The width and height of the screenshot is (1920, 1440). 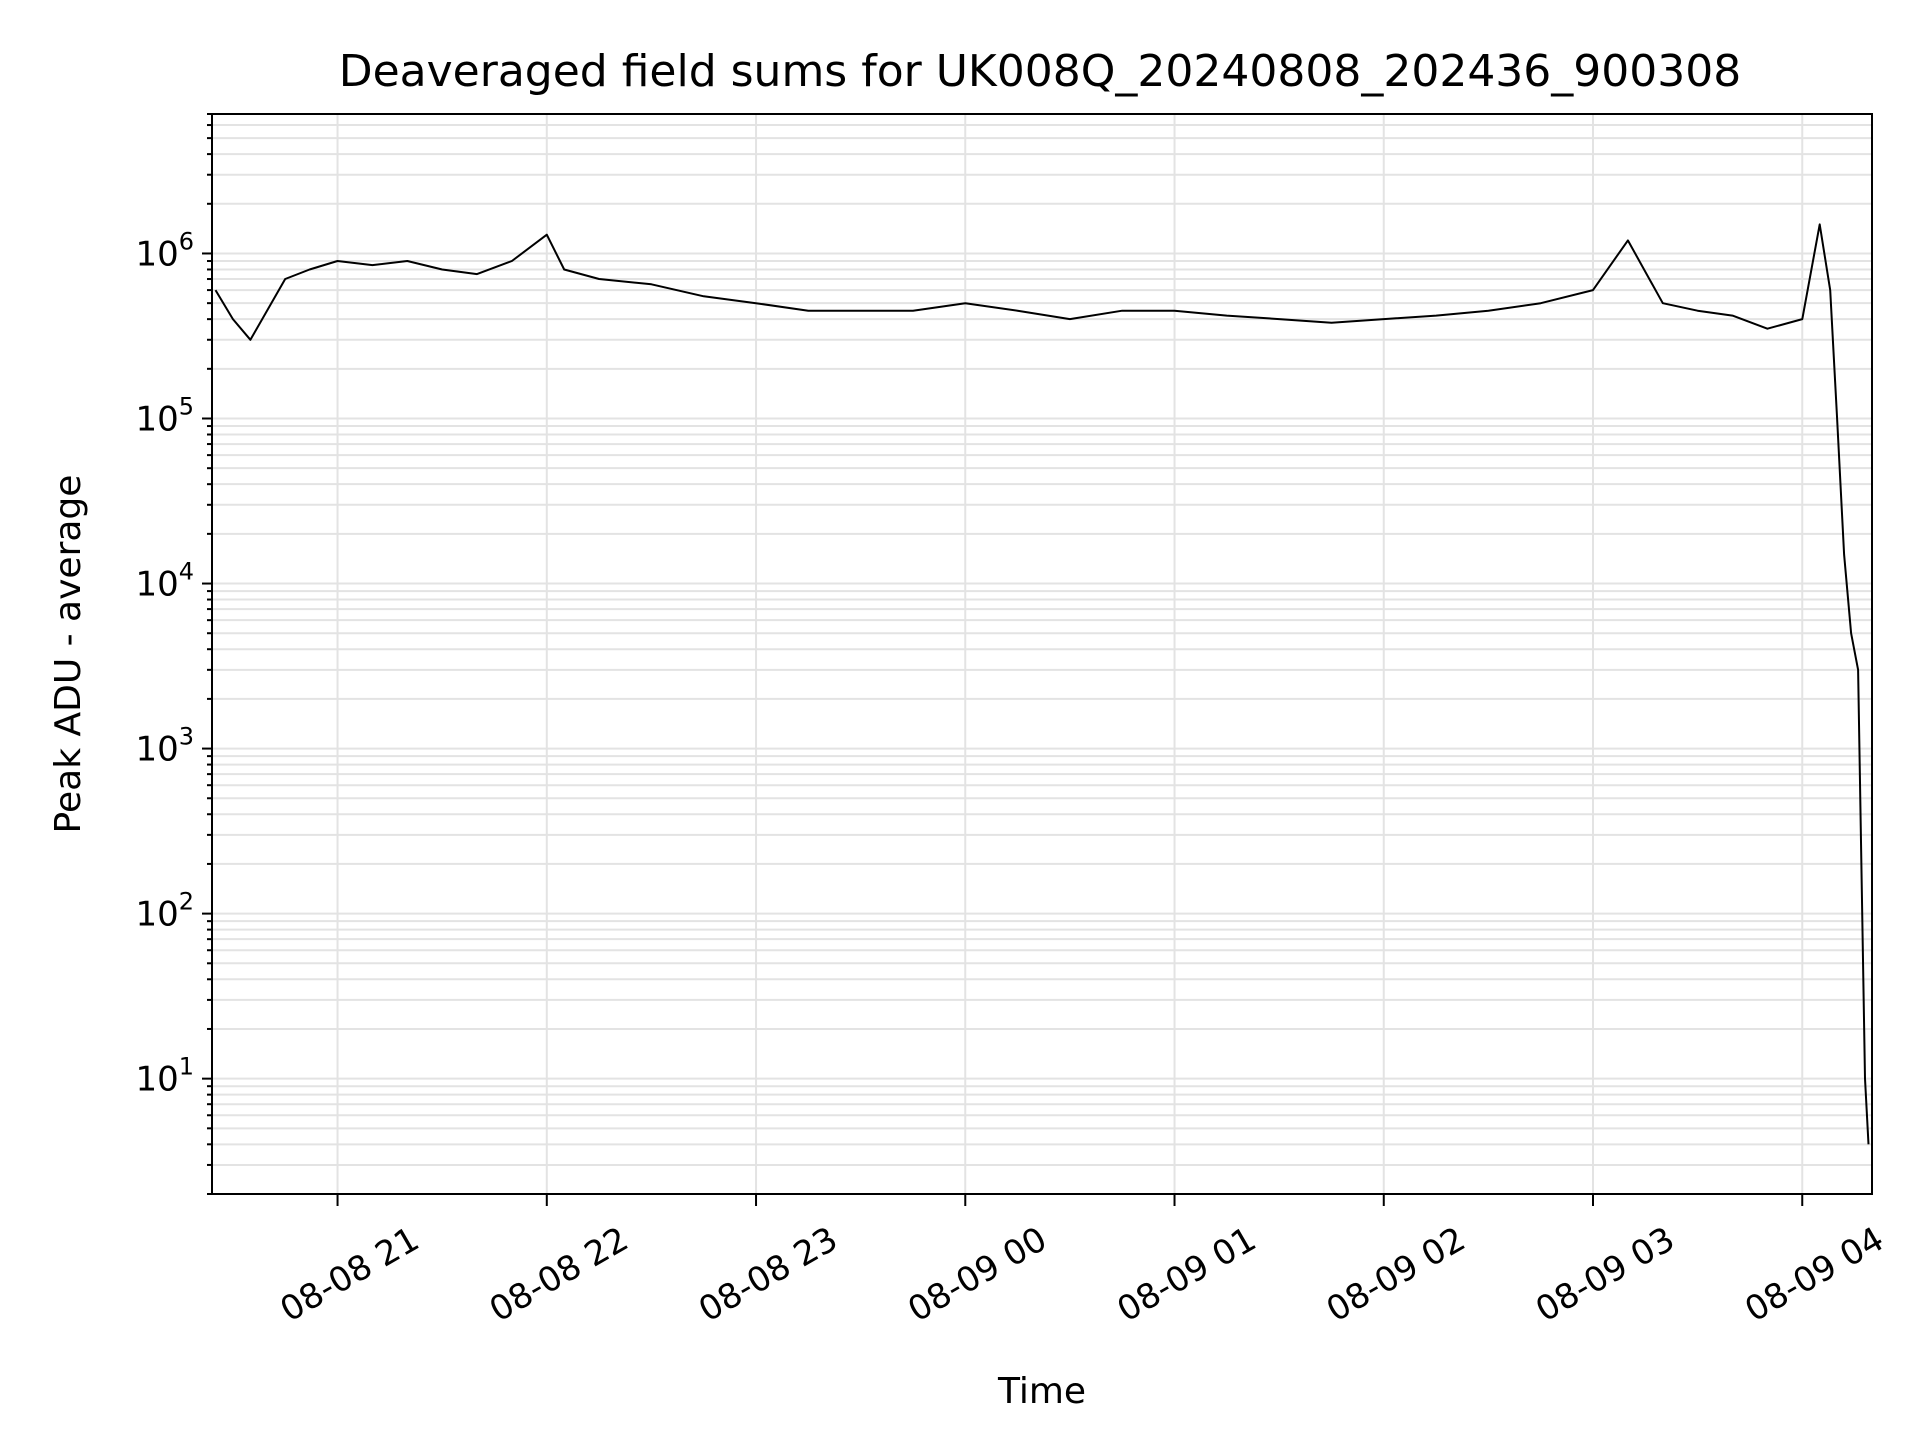 What do you see at coordinates (68, 654) in the screenshot?
I see `y-axis-label: Peak ADU - average` at bounding box center [68, 654].